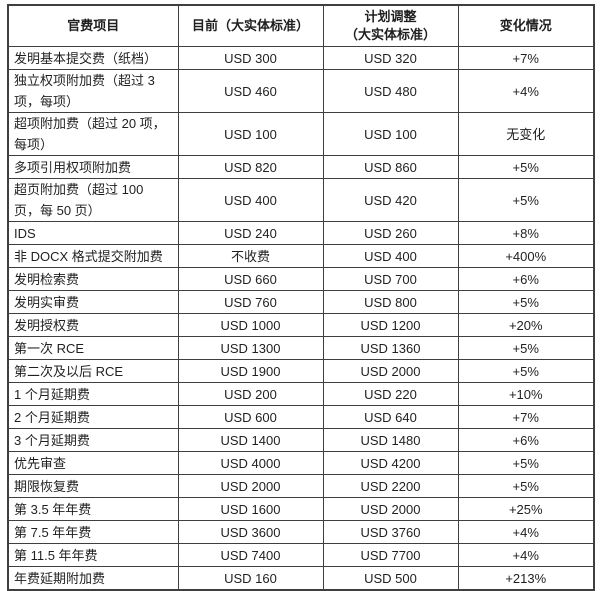 This screenshot has width=600, height=591. Describe the element at coordinates (93, 578) in the screenshot. I see `fee-item-cell: 年费延期附加费` at that location.